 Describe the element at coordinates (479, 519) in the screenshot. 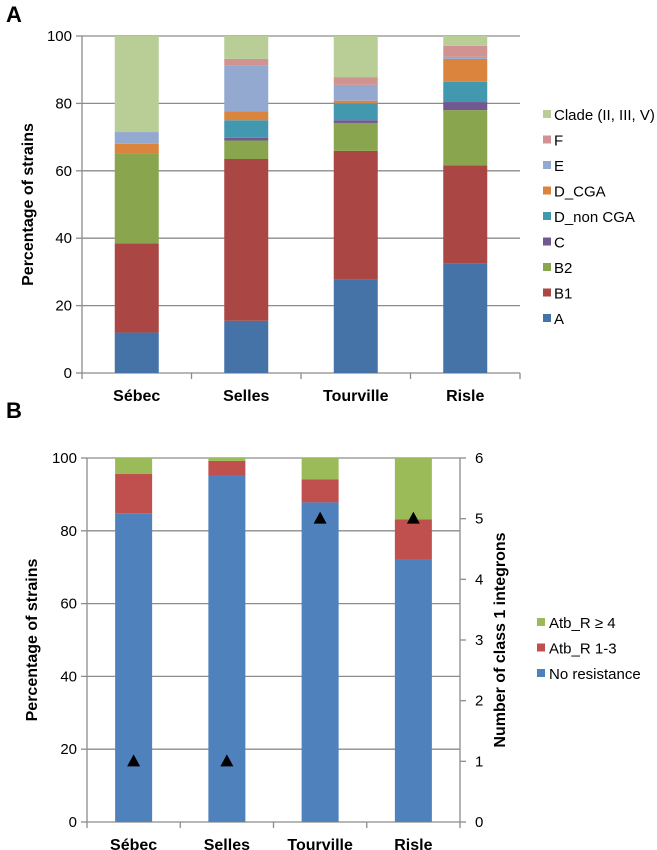

I see `chart-b-y2tick-label: 5` at that location.